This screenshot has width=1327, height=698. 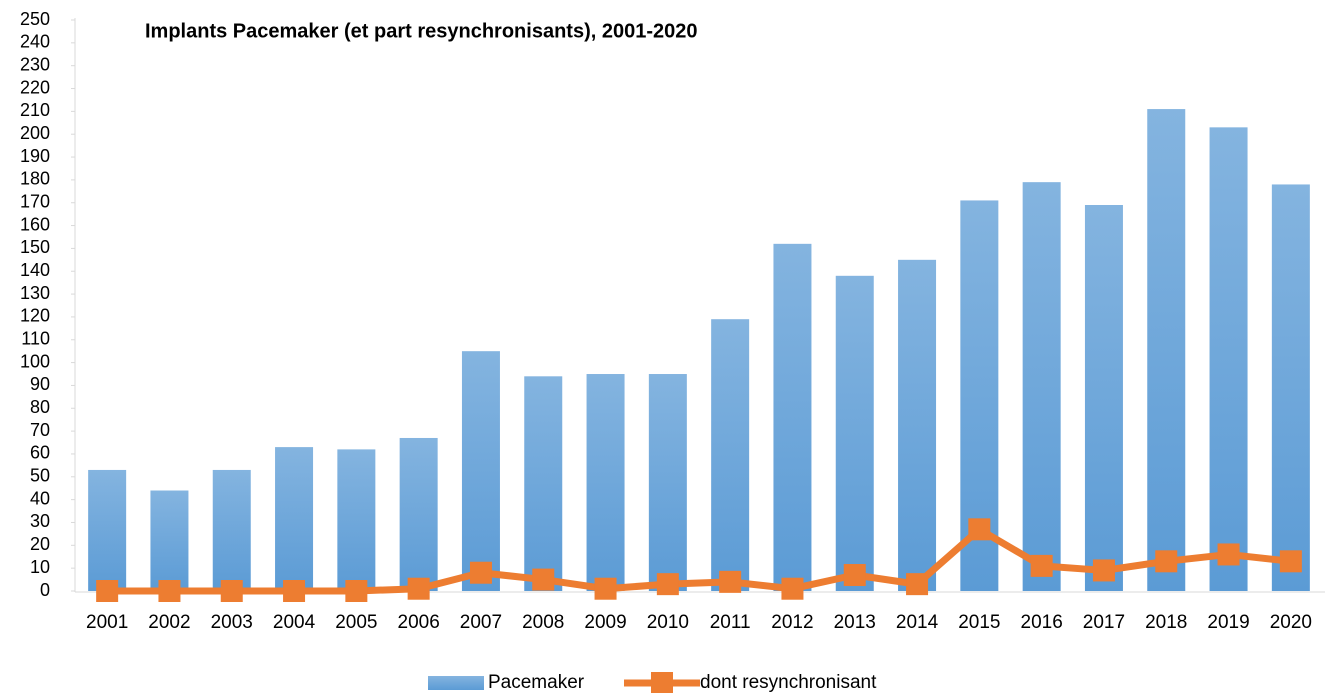 What do you see at coordinates (35, 361) in the screenshot?
I see `y-tick-label: 100` at bounding box center [35, 361].